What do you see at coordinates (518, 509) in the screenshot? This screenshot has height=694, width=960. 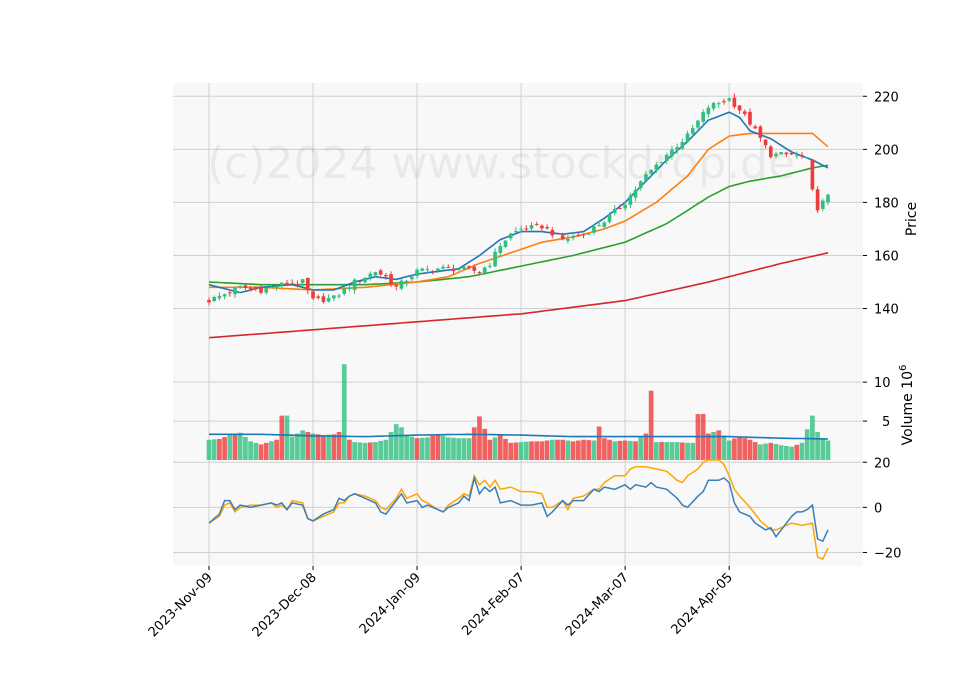 I see `osc-blue-line` at bounding box center [518, 509].